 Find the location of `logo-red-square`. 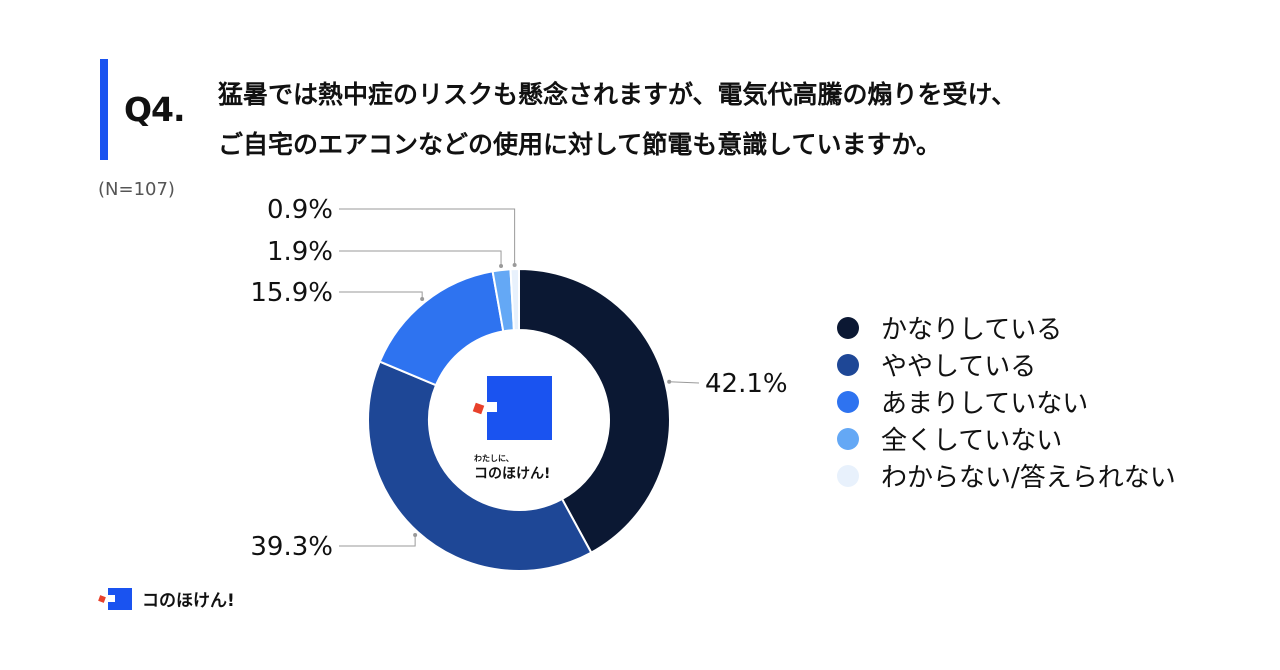

logo-red-square is located at coordinates (478, 408).